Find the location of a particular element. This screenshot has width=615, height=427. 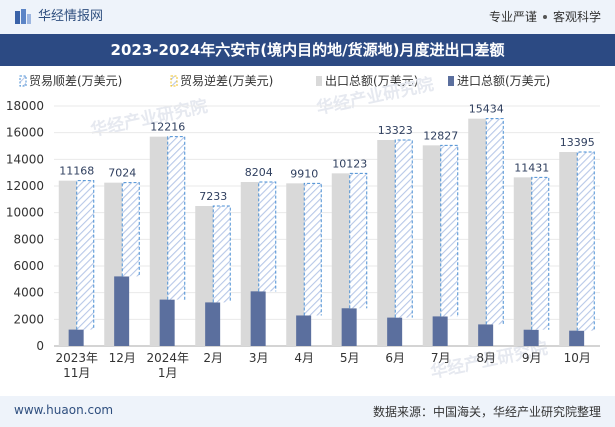

legend-label-deficit: 贸易逆差(万美元) is located at coordinates (226, 80).